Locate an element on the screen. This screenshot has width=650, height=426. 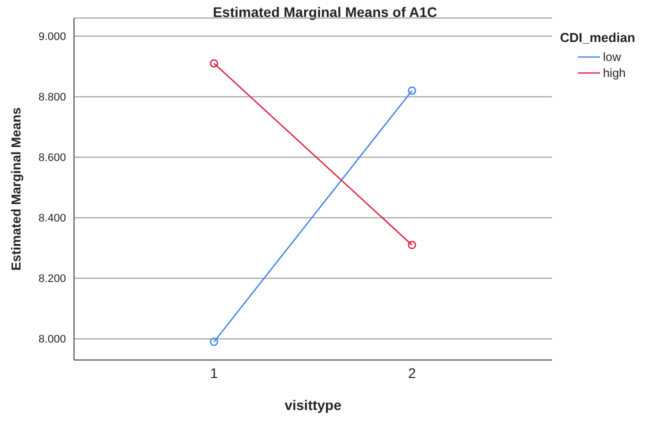
y-axis-title: Estimated Marginal Means is located at coordinates (16, 189).